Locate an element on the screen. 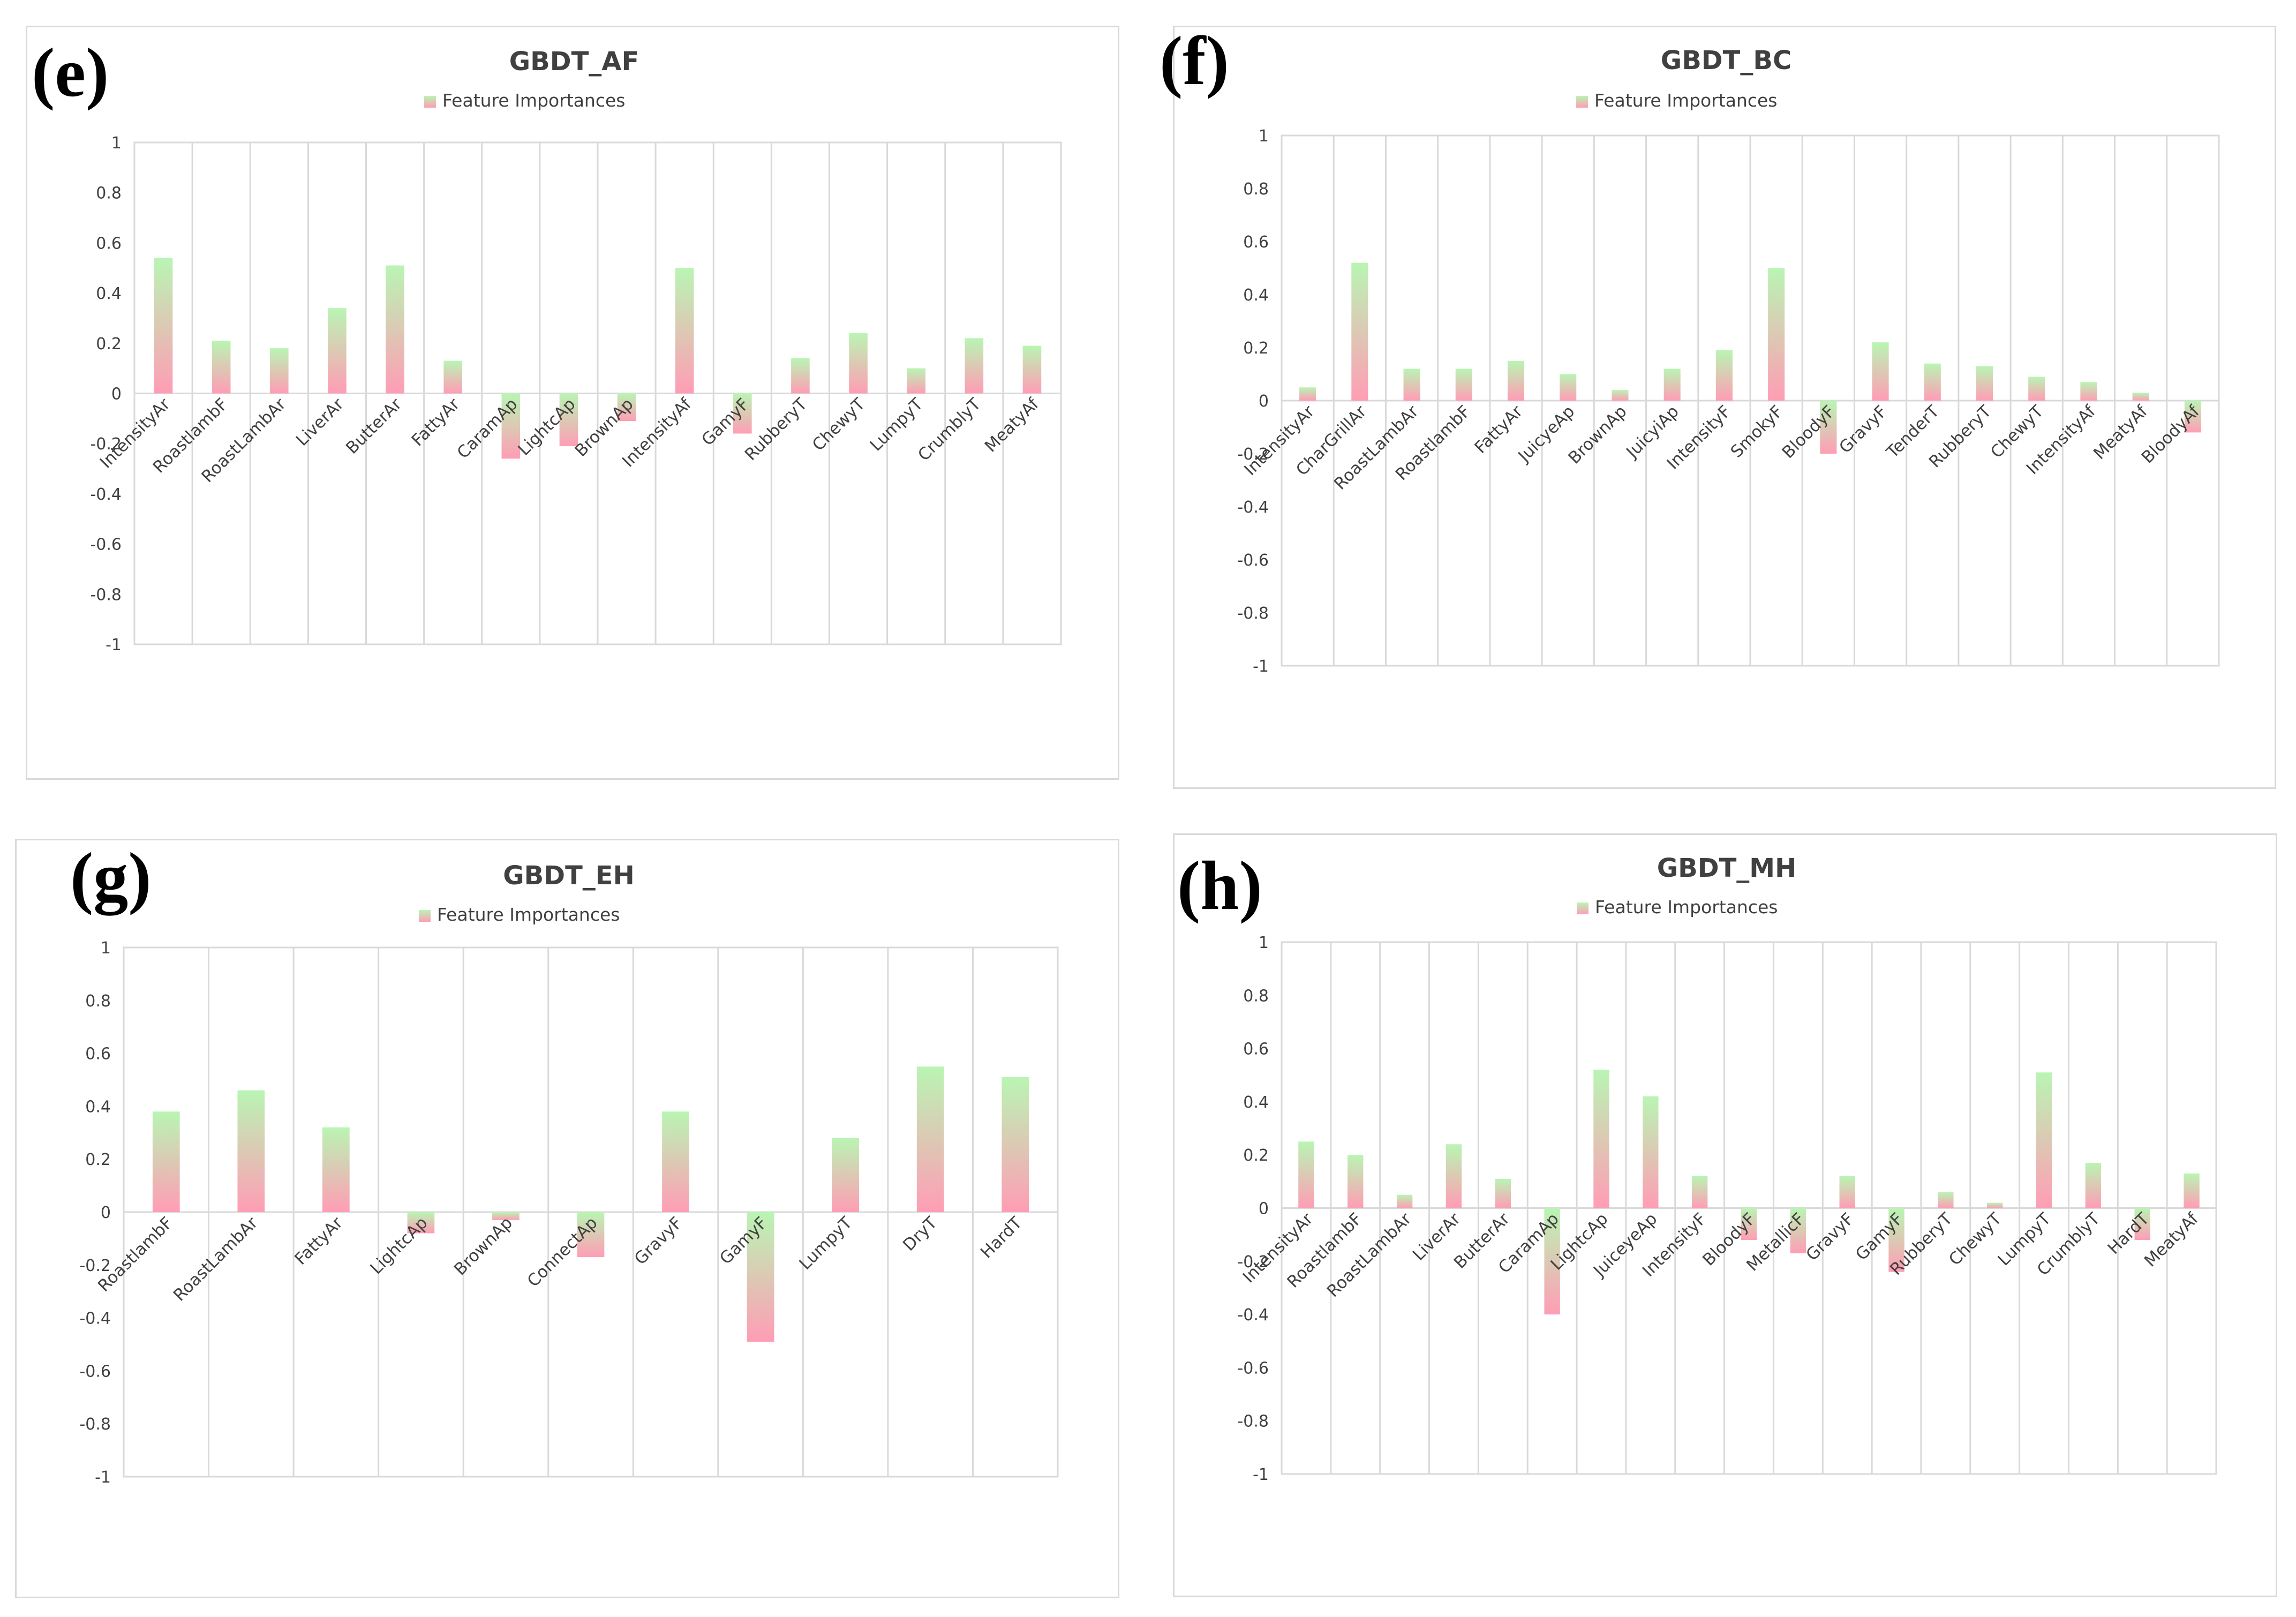 Image resolution: width=2296 pixels, height=1617 pixels. category-label: BloodyAf is located at coordinates (2171, 434).